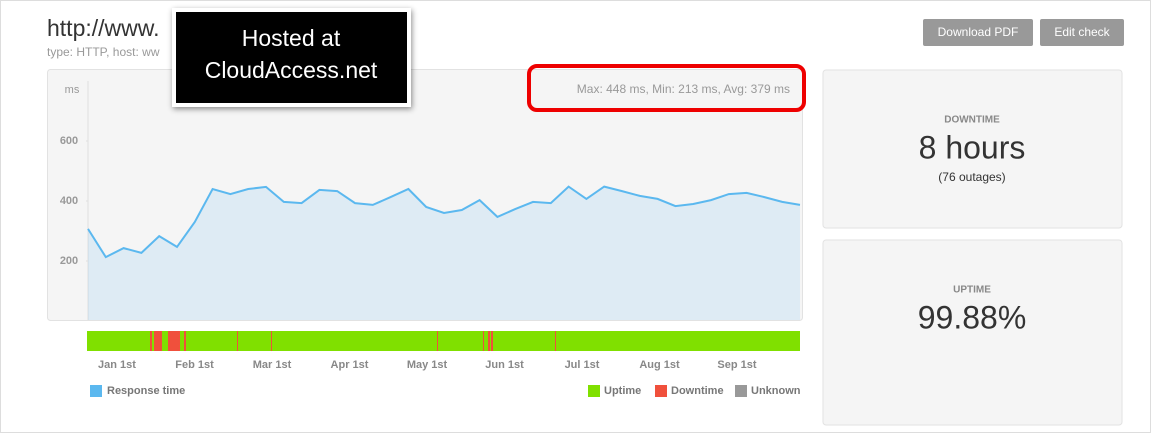 The image size is (1151, 437). Describe the element at coordinates (659, 365) in the screenshot. I see `x-tick-label: Aug 1st` at that location.